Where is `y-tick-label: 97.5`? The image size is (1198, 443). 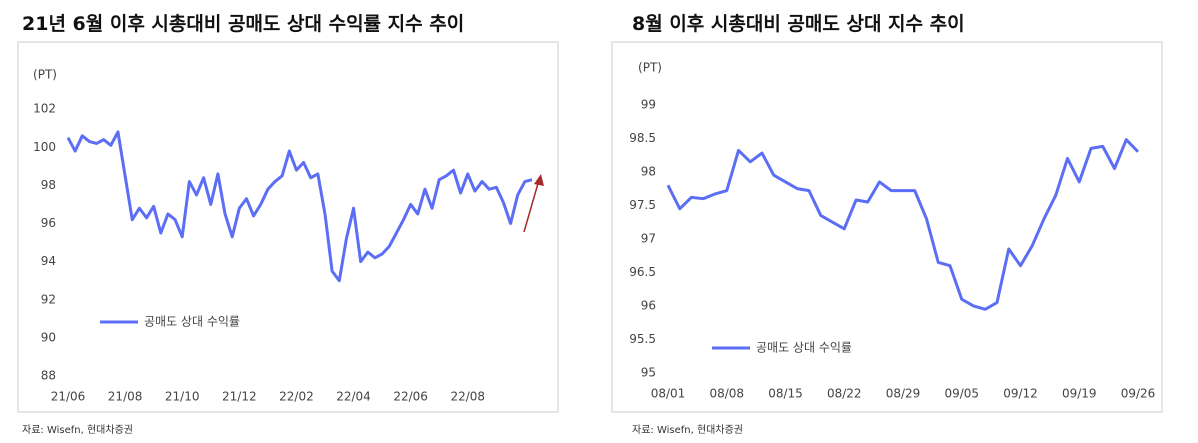 y-tick-label: 97.5 is located at coordinates (642, 205).